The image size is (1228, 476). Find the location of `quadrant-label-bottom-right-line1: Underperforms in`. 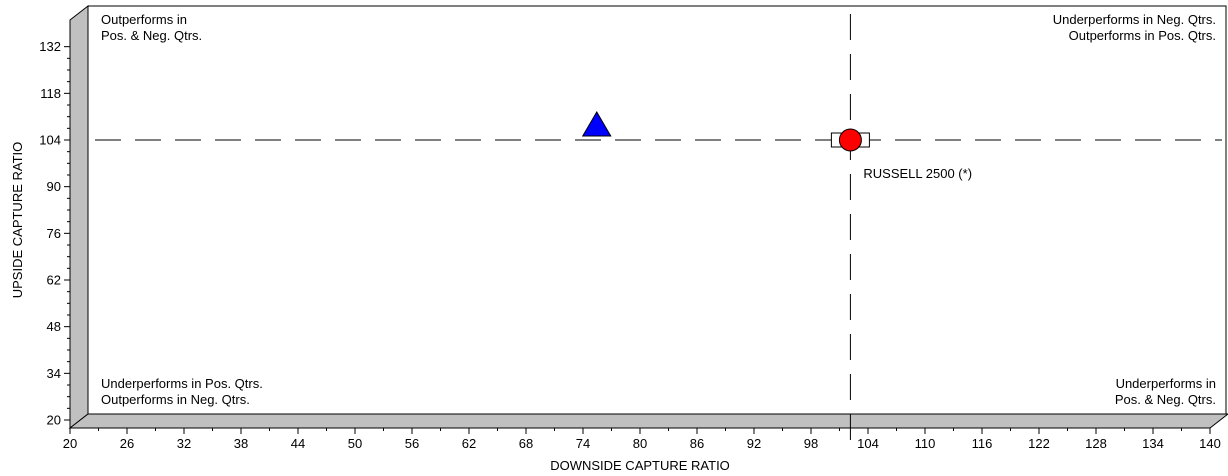

quadrant-label-bottom-right-line1: Underperforms in is located at coordinates (1166, 383).